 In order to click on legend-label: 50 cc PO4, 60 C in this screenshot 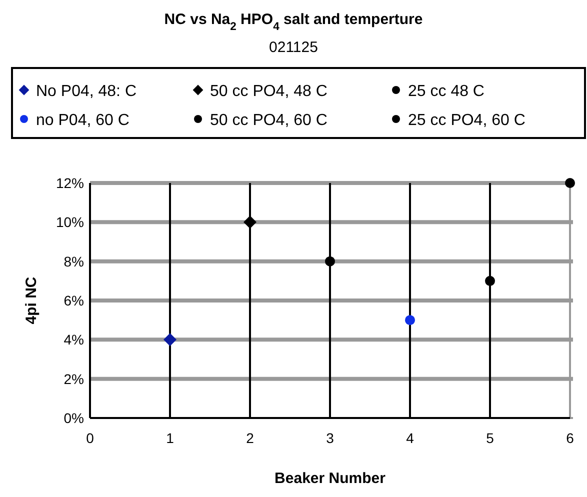, I will do `click(269, 120)`.